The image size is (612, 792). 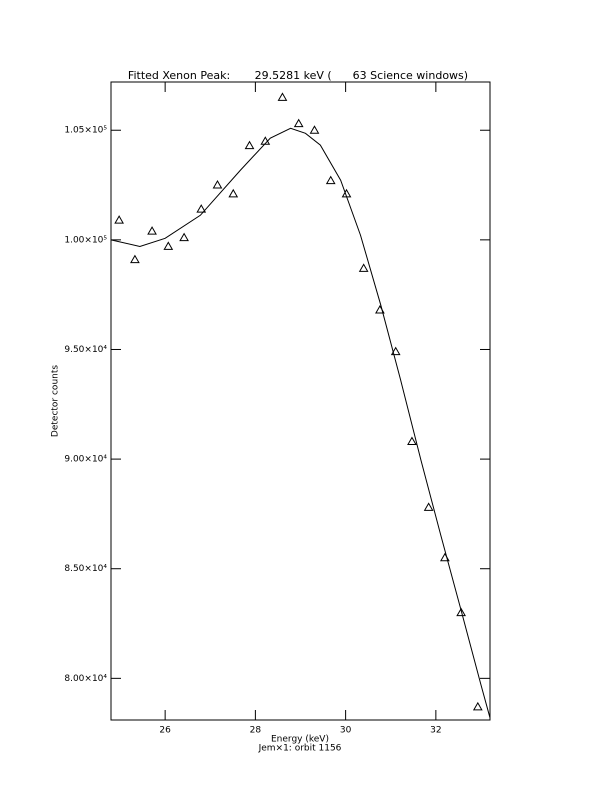 I want to click on y-axis-label: Detector counts, so click(x=56, y=401).